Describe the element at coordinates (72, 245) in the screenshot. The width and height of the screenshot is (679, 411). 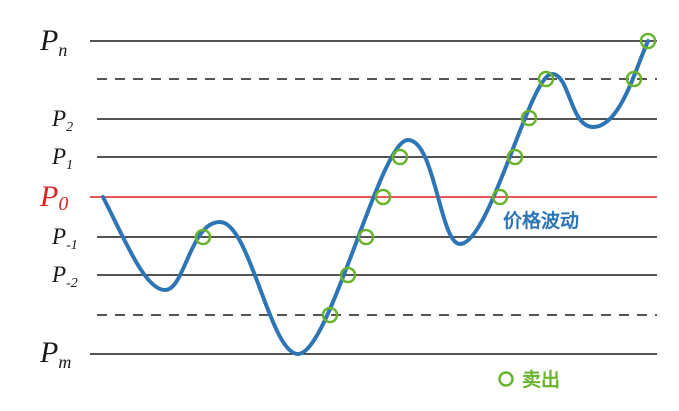
I see `label-sub: -1` at that location.